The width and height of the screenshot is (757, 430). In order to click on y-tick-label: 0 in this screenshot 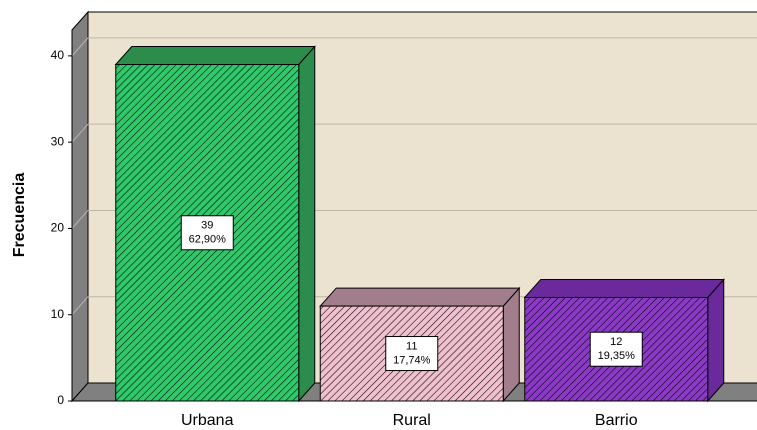, I will do `click(60, 400)`.